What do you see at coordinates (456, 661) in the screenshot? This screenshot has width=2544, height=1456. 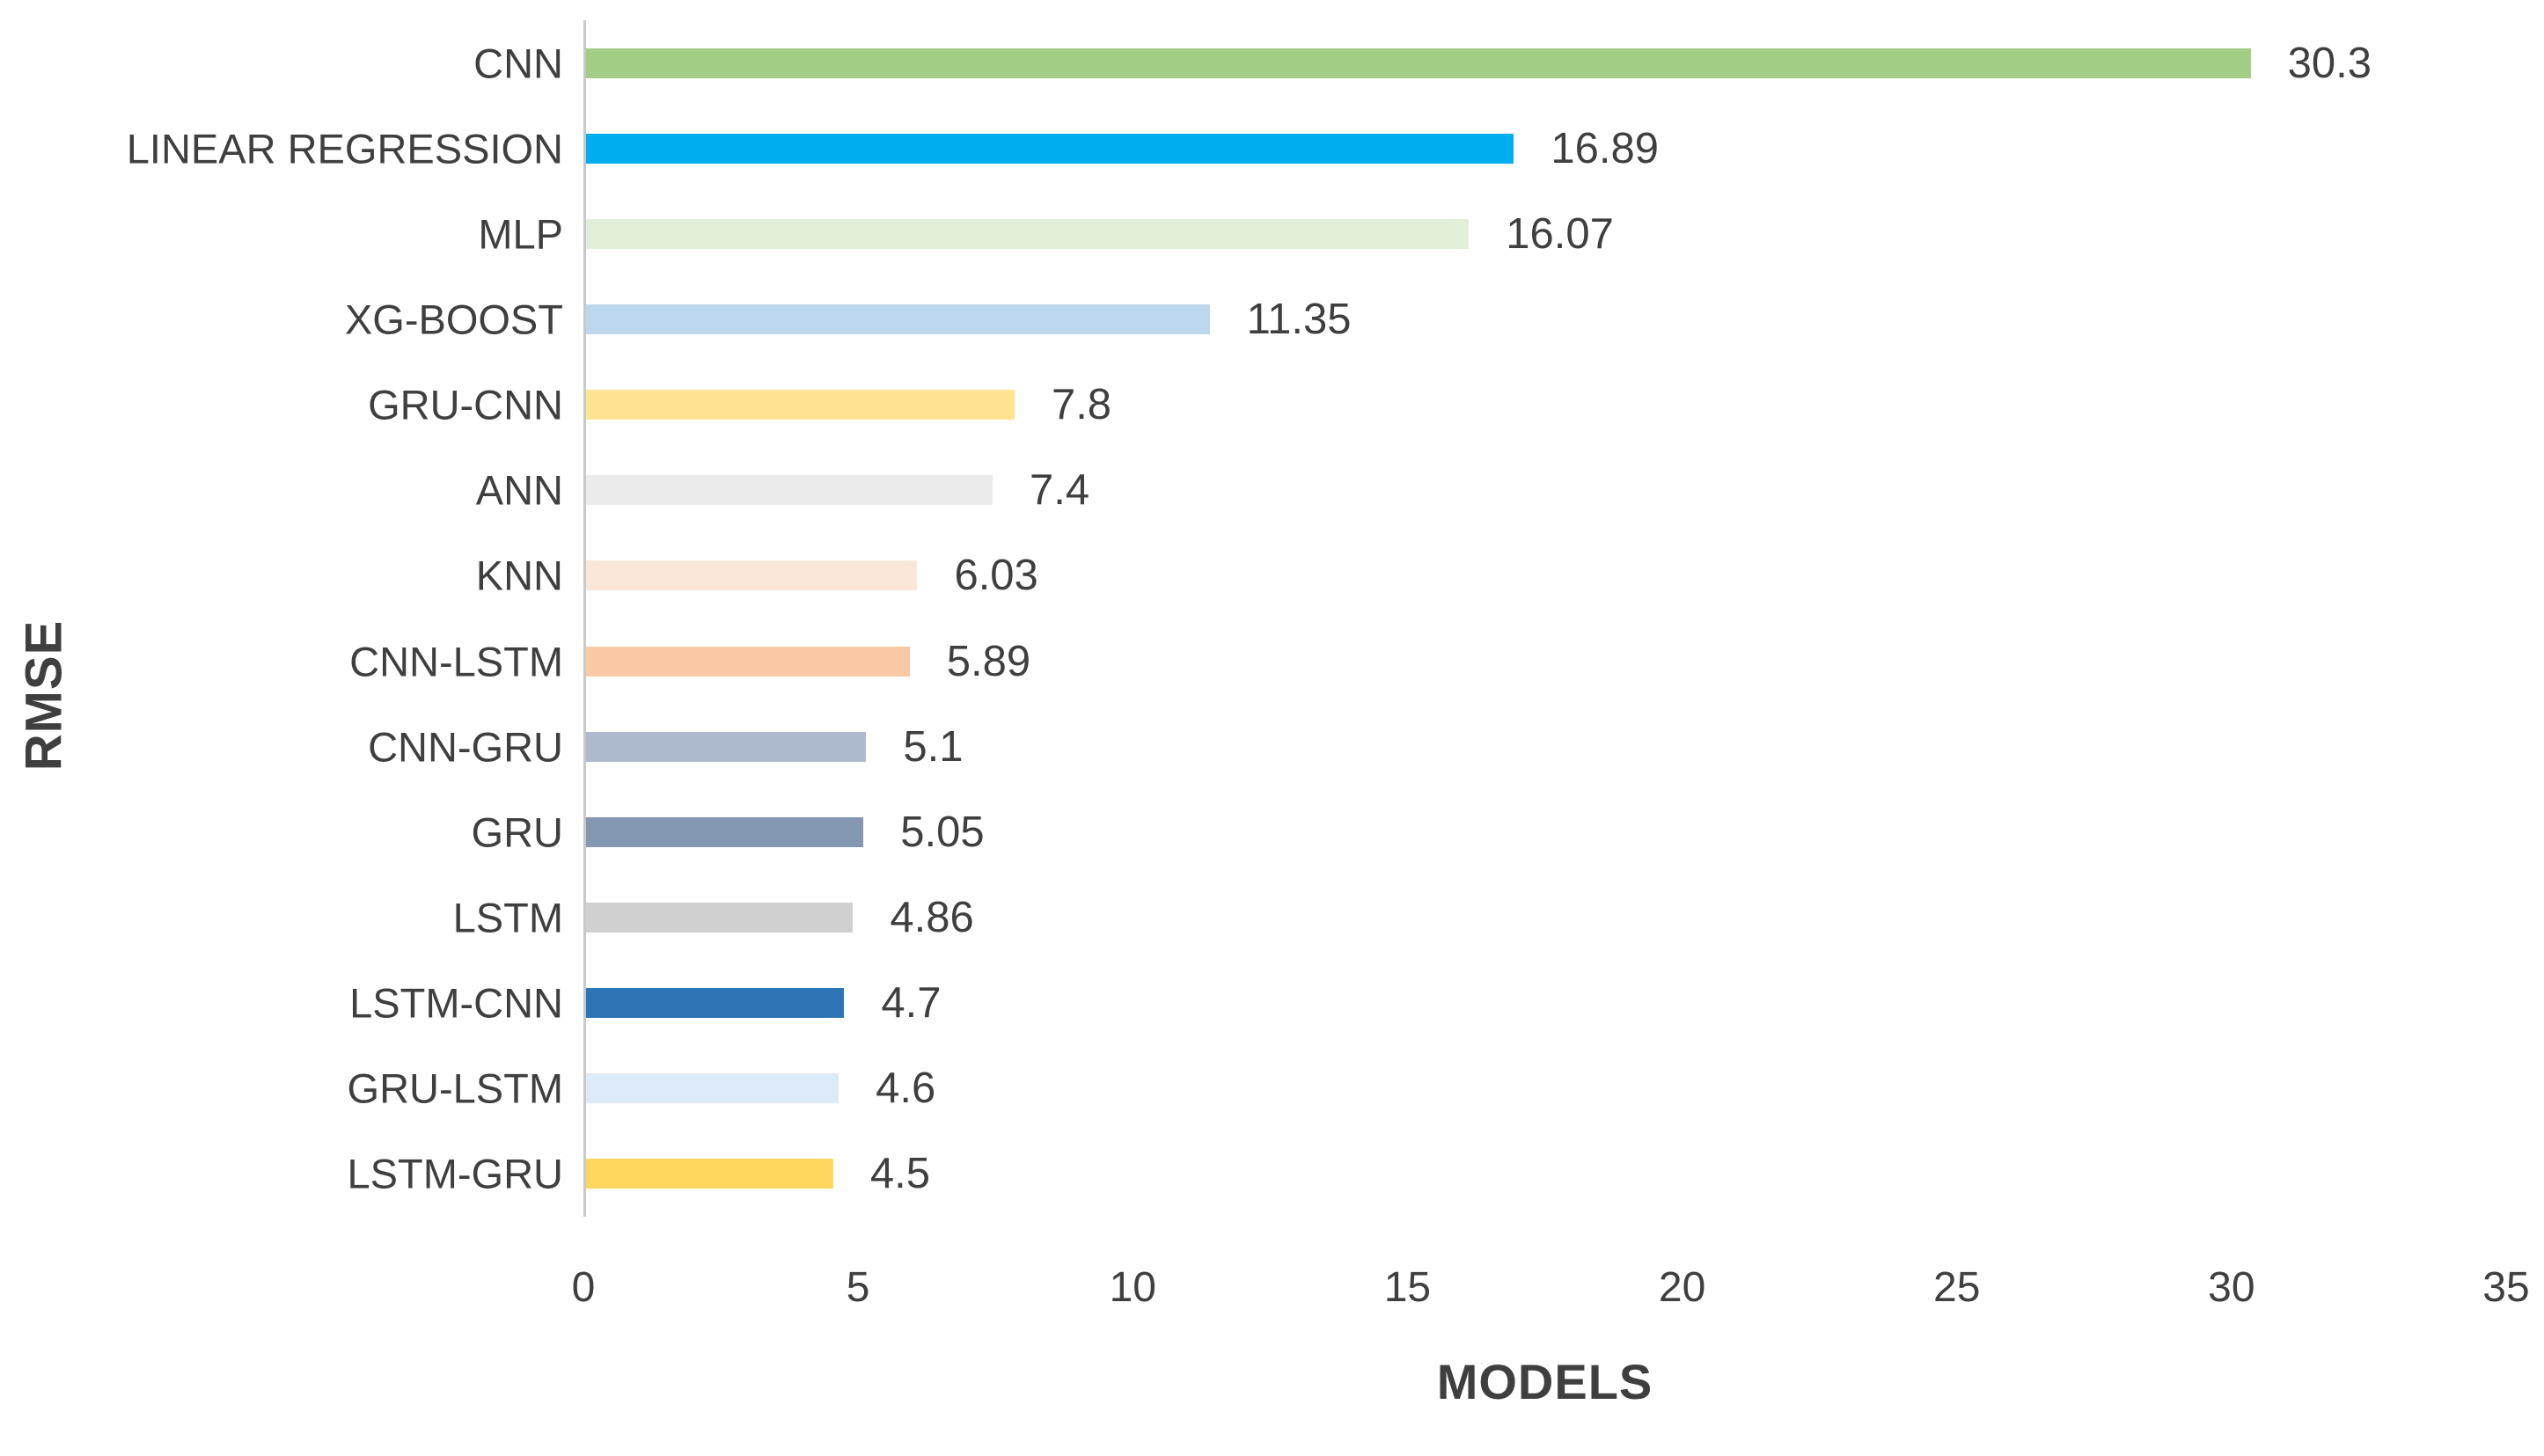 I see `category-label: CNN-LSTM` at bounding box center [456, 661].